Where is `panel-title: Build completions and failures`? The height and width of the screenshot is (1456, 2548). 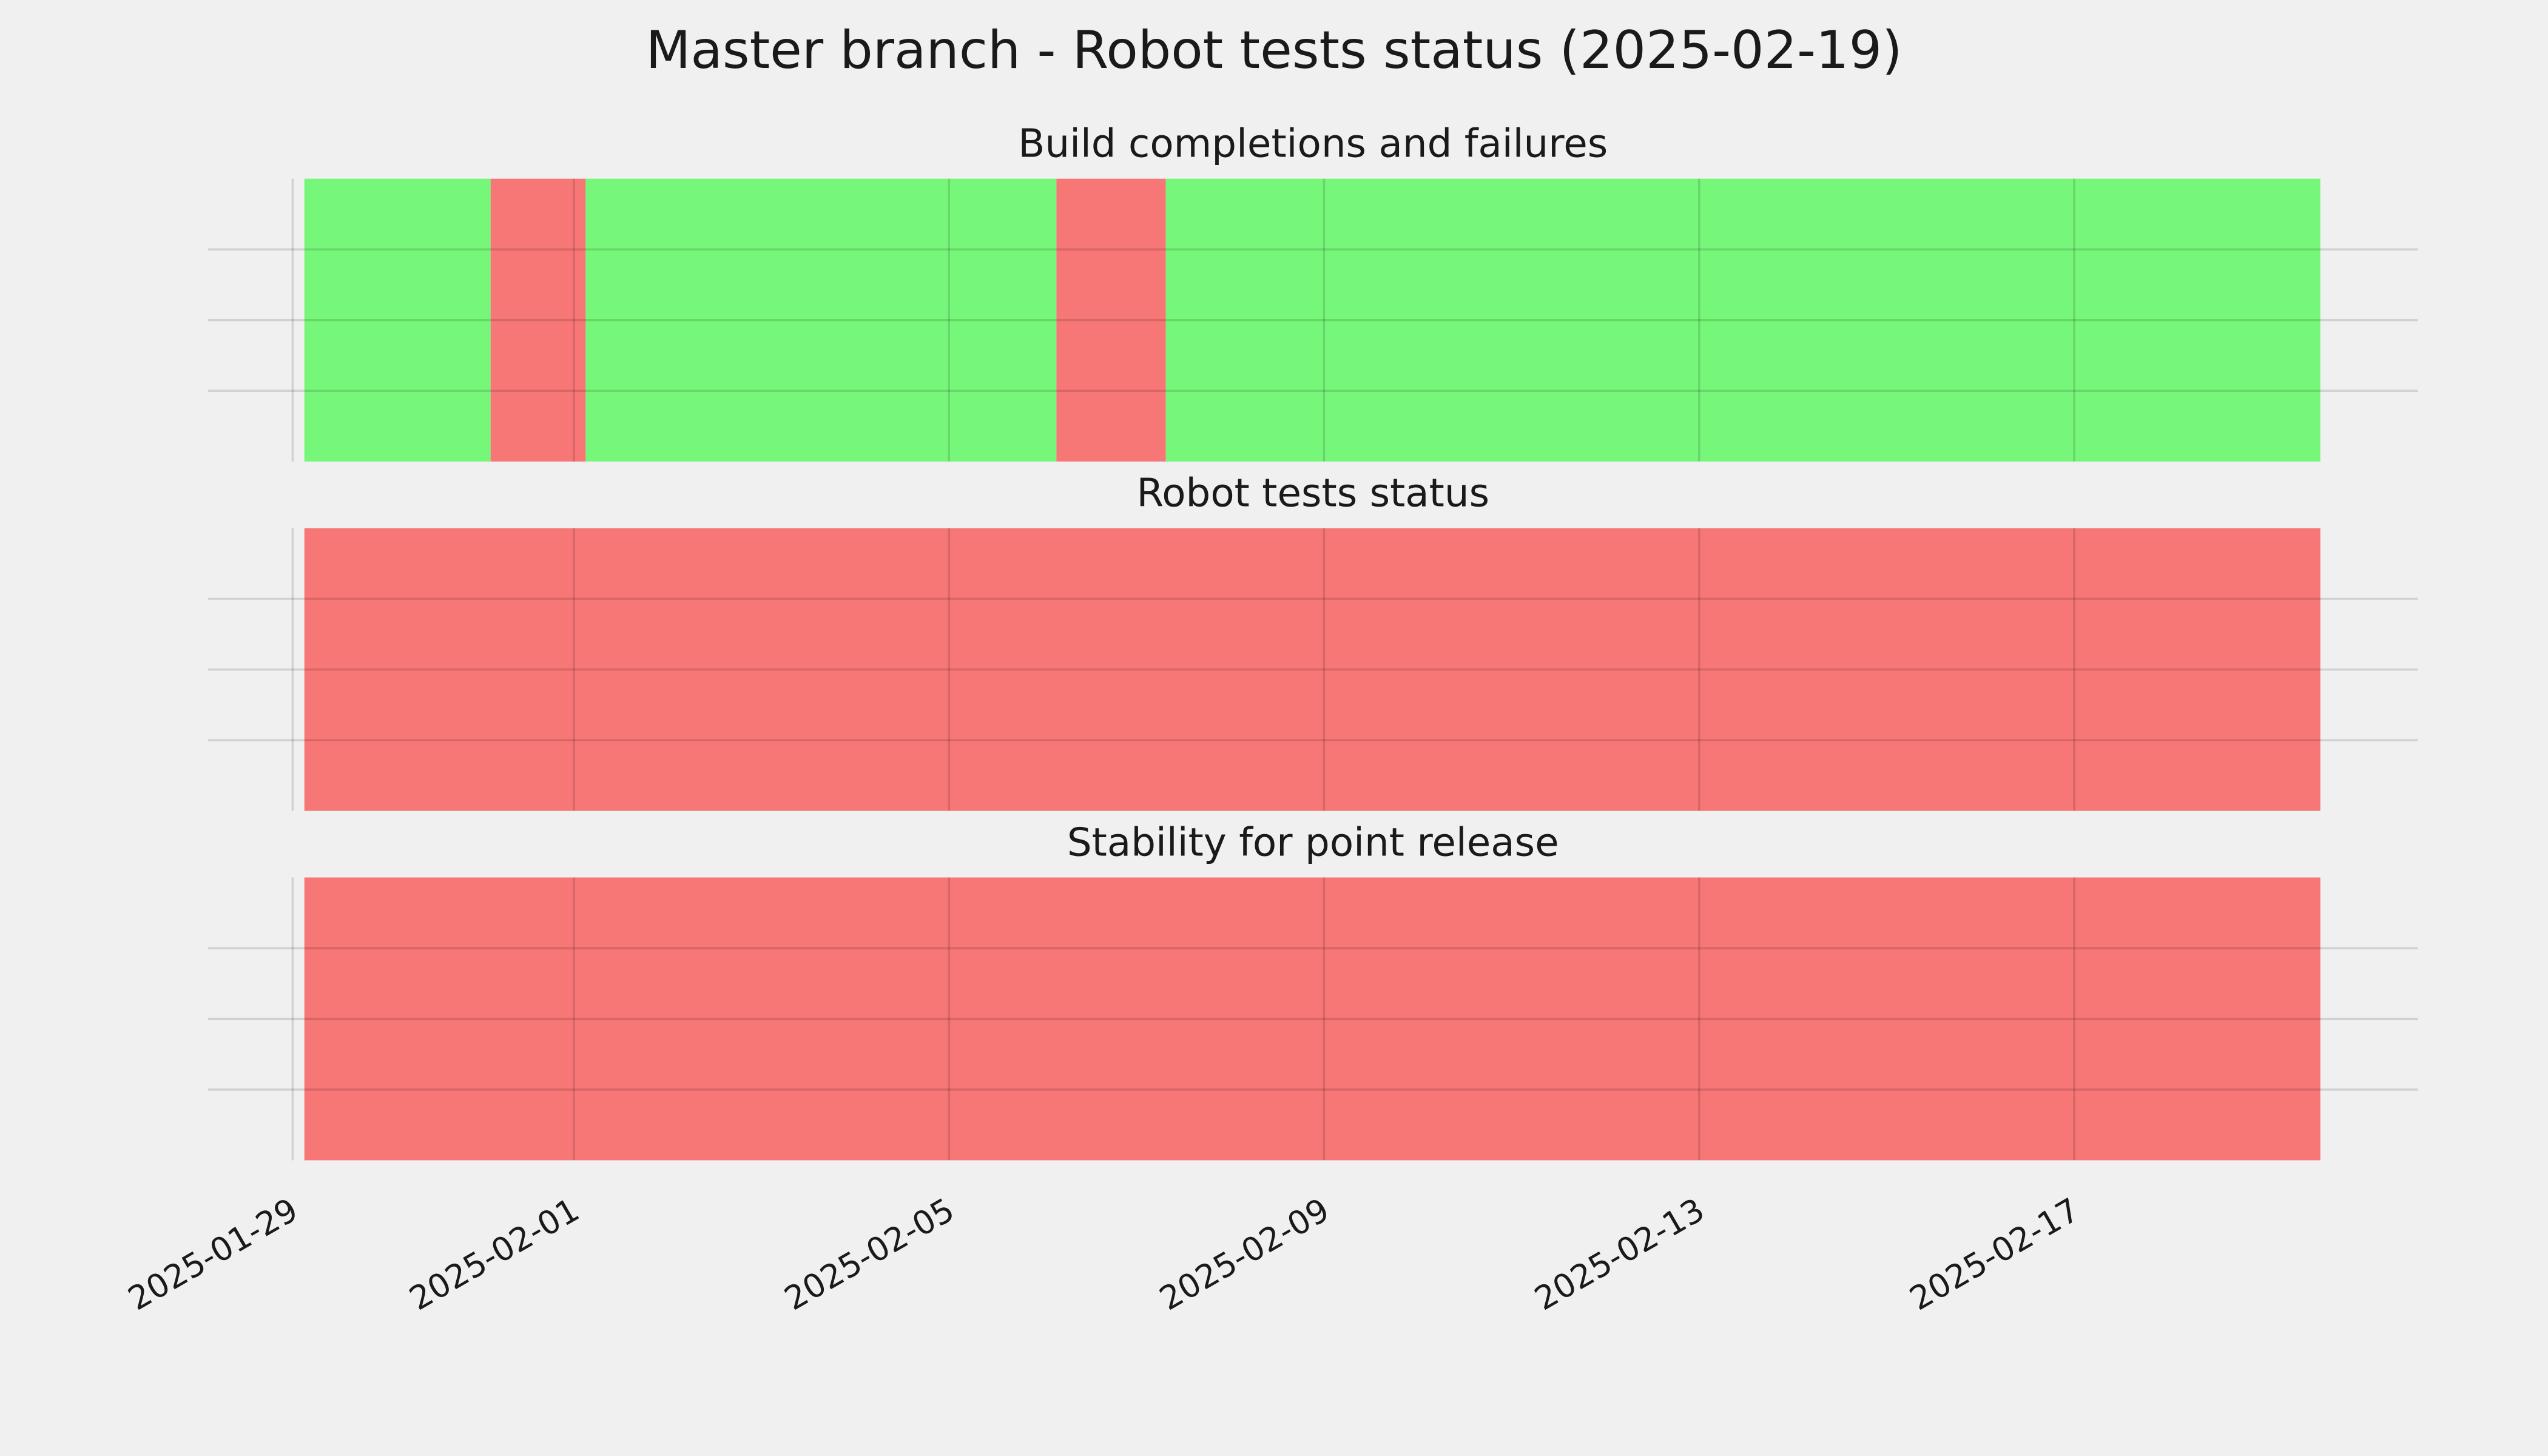
panel-title: Build completions and failures is located at coordinates (1313, 144).